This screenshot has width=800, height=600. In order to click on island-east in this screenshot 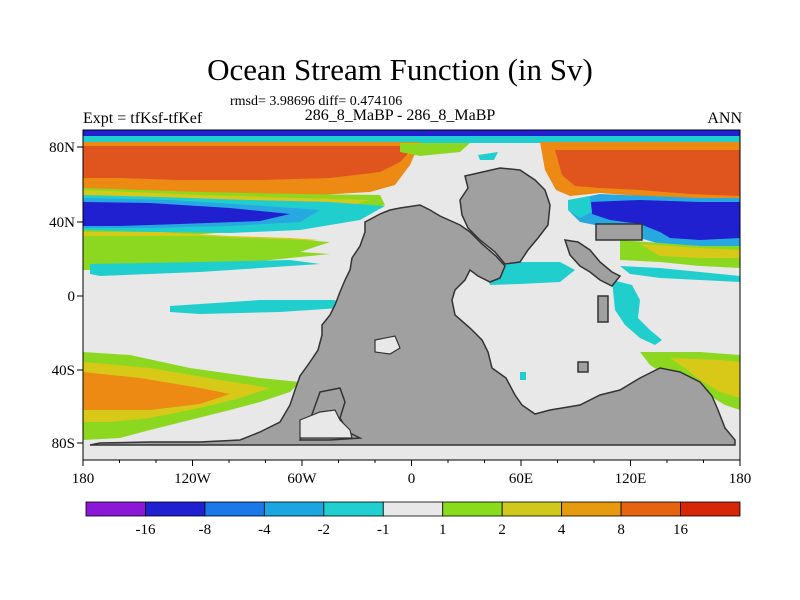, I will do `click(619, 232)`.